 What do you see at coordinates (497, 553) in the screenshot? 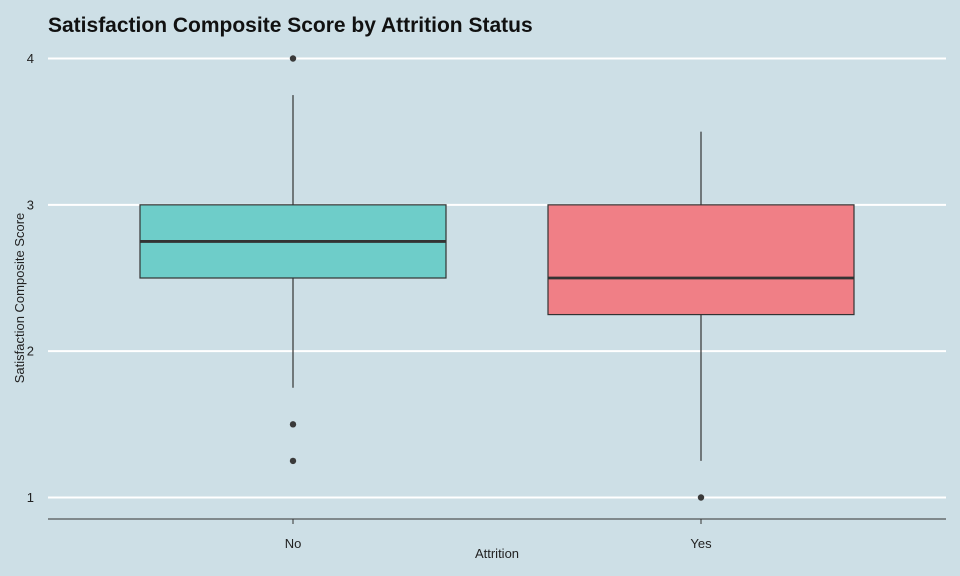
I see `x-axis-label: Attrition` at bounding box center [497, 553].